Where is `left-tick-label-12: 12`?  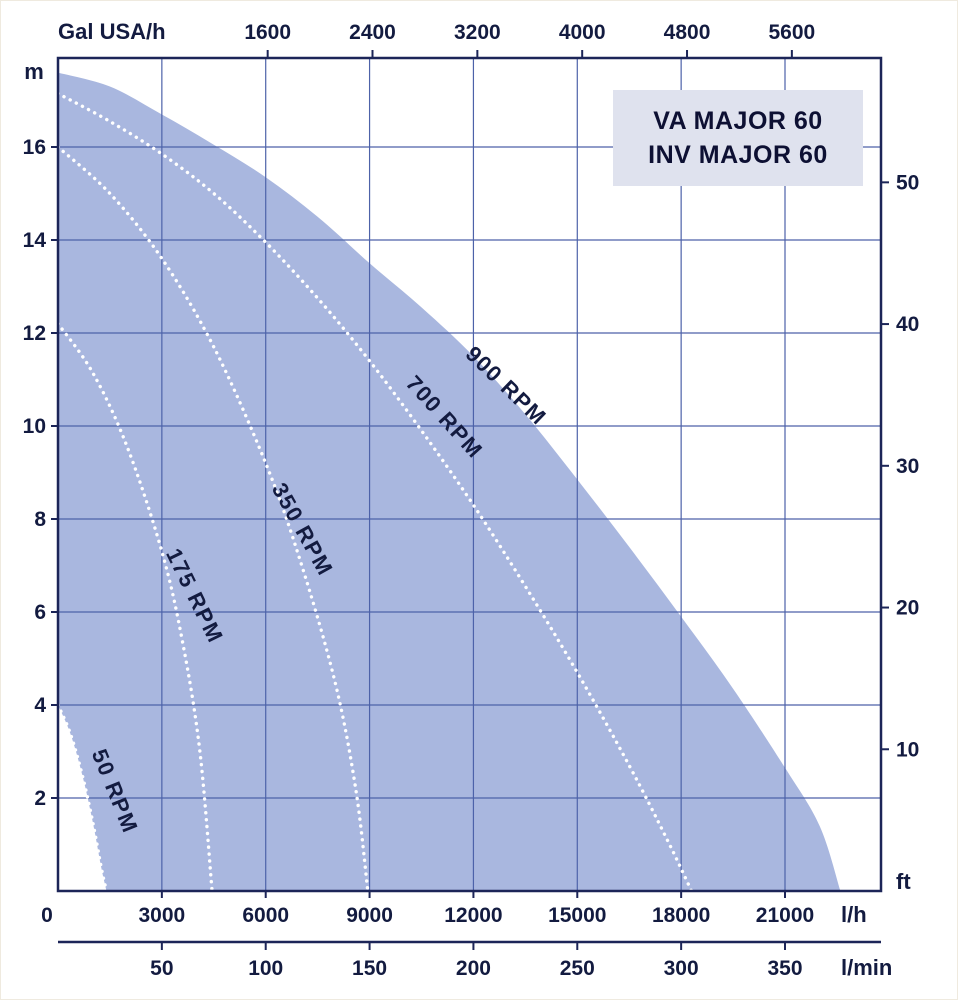
left-tick-label-12: 12 is located at coordinates (34, 333).